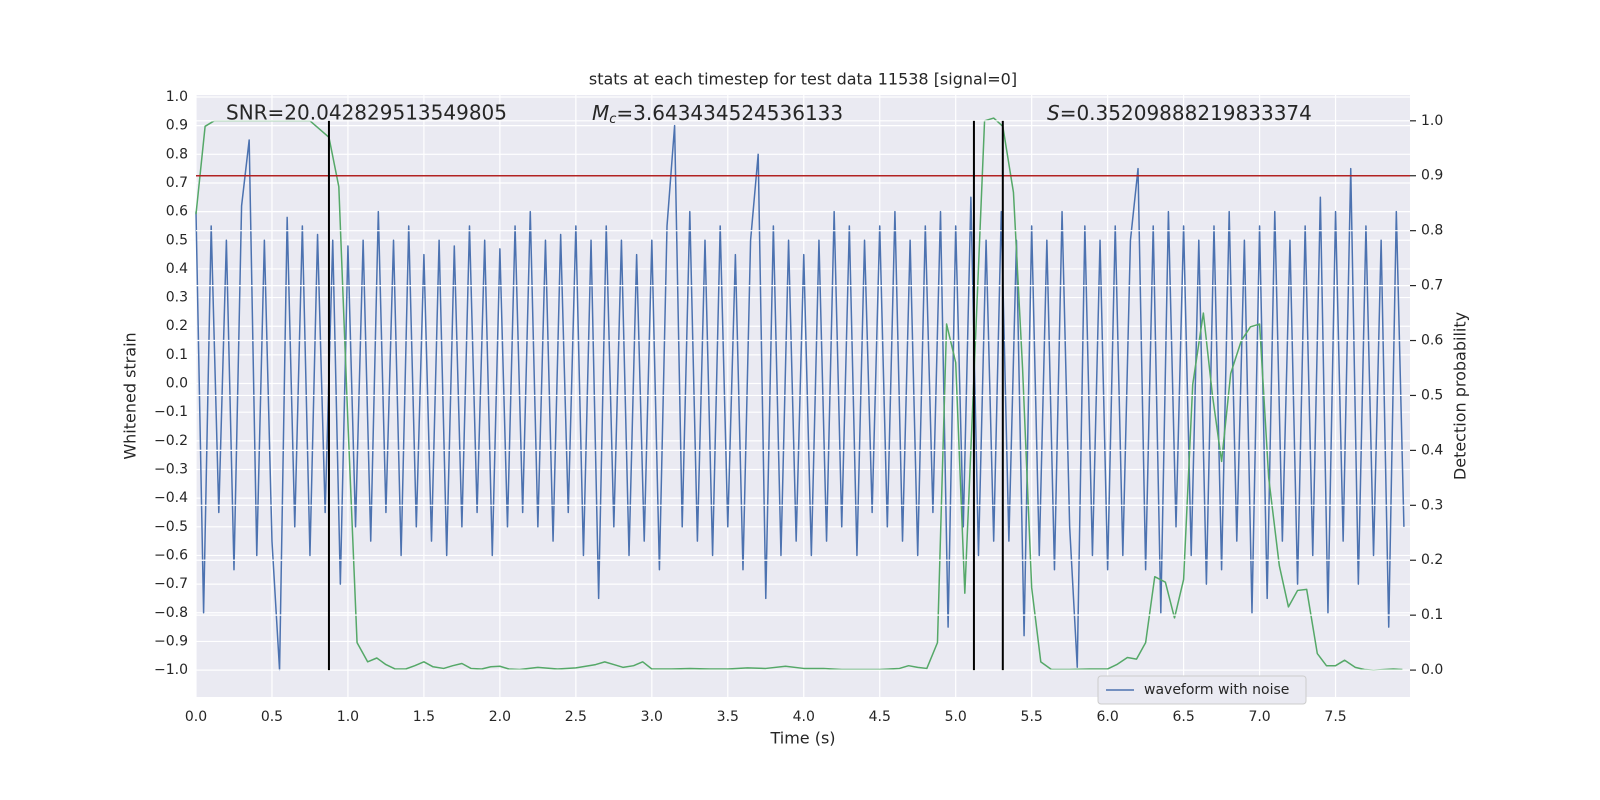 This screenshot has width=1600, height=800. What do you see at coordinates (880, 717) in the screenshot?
I see `x-tick-label: 4.5` at bounding box center [880, 717].